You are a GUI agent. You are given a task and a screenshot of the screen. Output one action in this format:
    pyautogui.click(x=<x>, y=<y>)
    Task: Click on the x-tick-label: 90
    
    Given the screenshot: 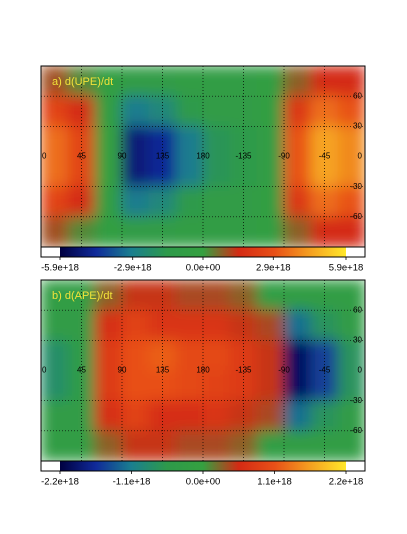 What is the action you would take?
    pyautogui.click(x=122, y=370)
    